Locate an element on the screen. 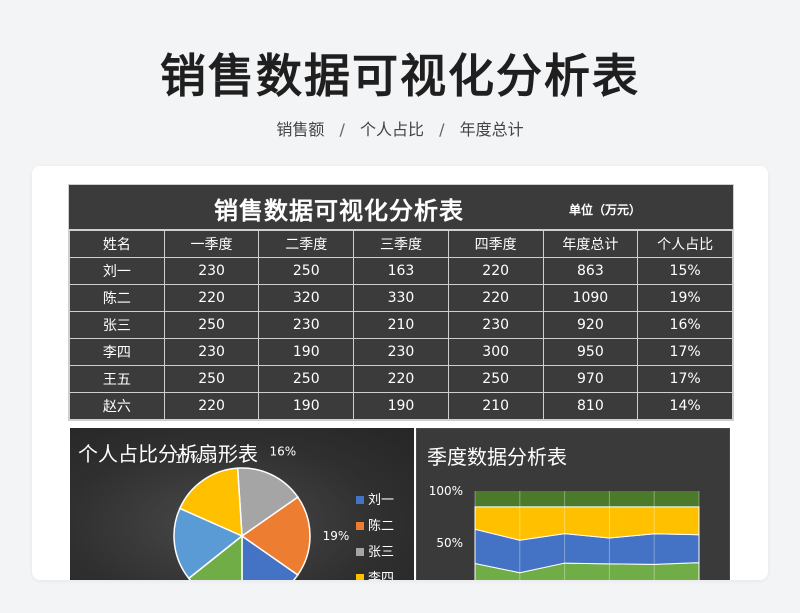 This screenshot has width=800, height=613. table-row: 赵六 220 190 190 210 810 14% is located at coordinates (401, 406).